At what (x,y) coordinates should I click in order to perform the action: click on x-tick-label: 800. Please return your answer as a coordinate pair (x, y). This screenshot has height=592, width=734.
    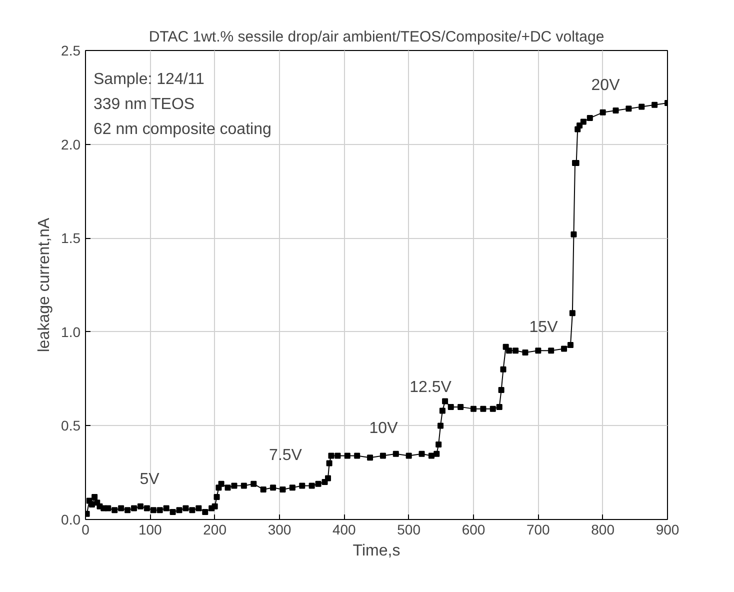
    Looking at the image, I should click on (603, 530).